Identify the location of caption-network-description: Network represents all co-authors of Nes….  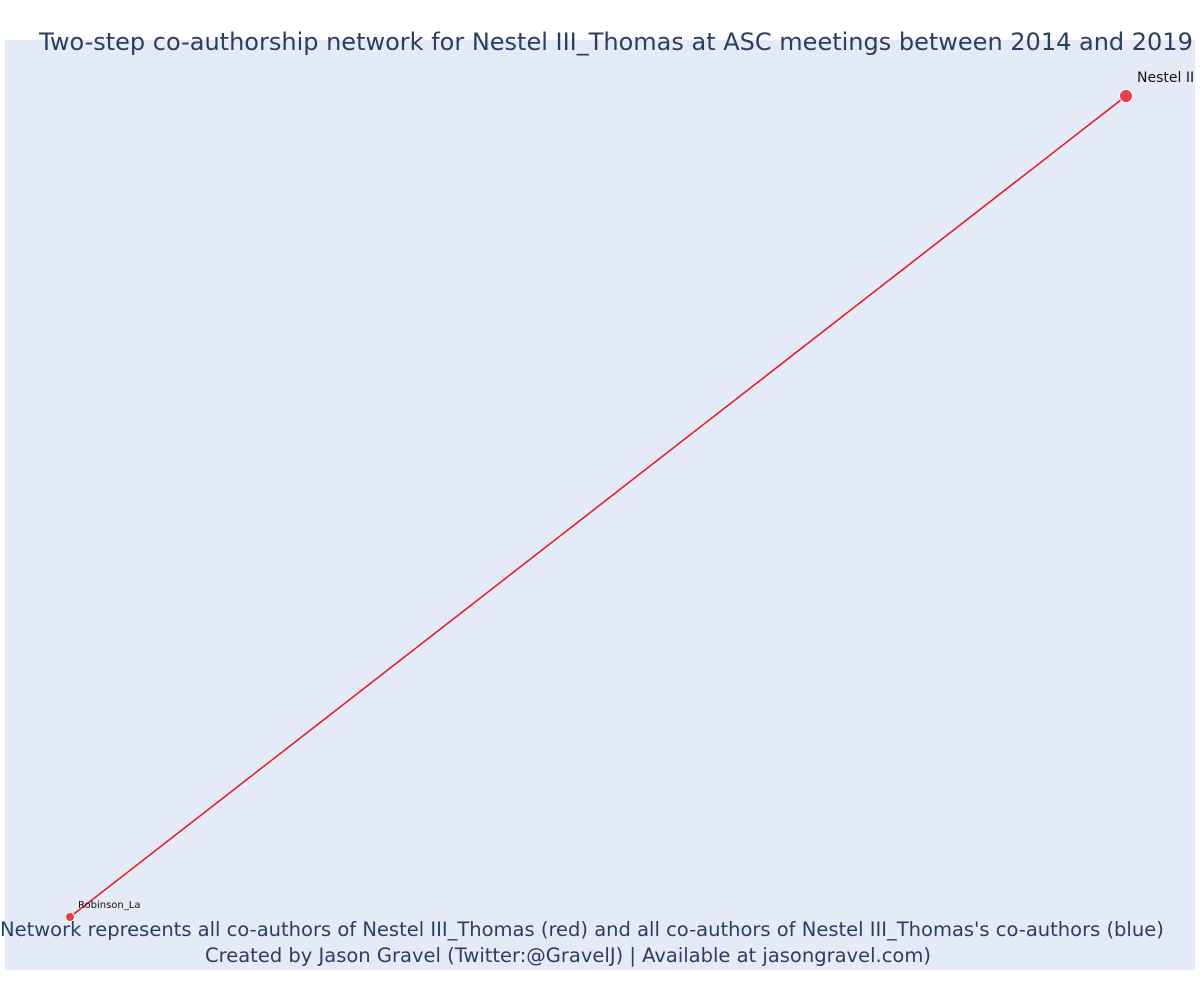
(582, 929).